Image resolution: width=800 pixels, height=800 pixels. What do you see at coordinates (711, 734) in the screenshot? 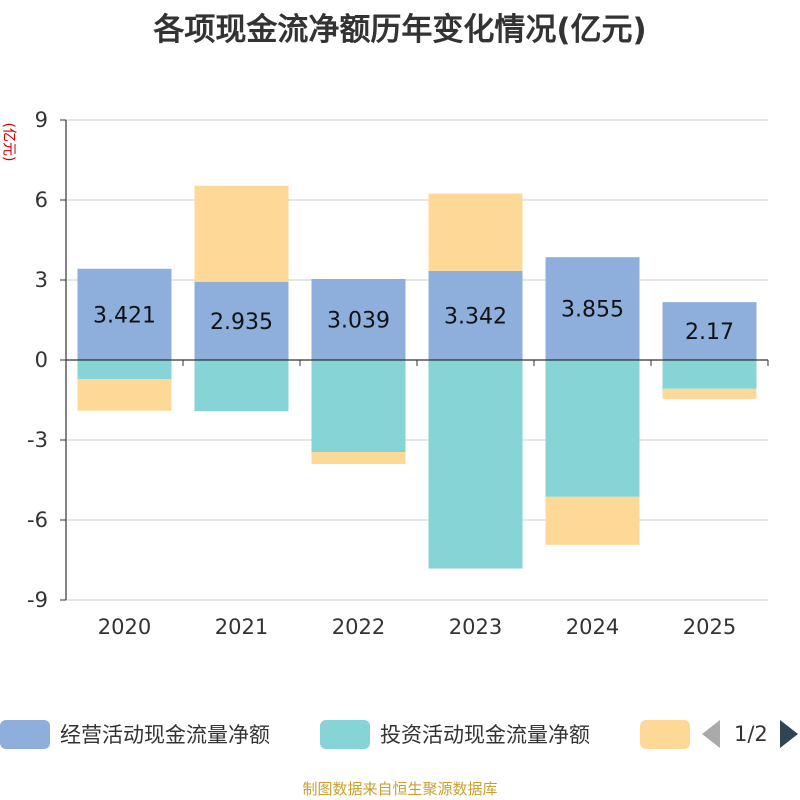
I see `legend-prev-arrow-icon` at bounding box center [711, 734].